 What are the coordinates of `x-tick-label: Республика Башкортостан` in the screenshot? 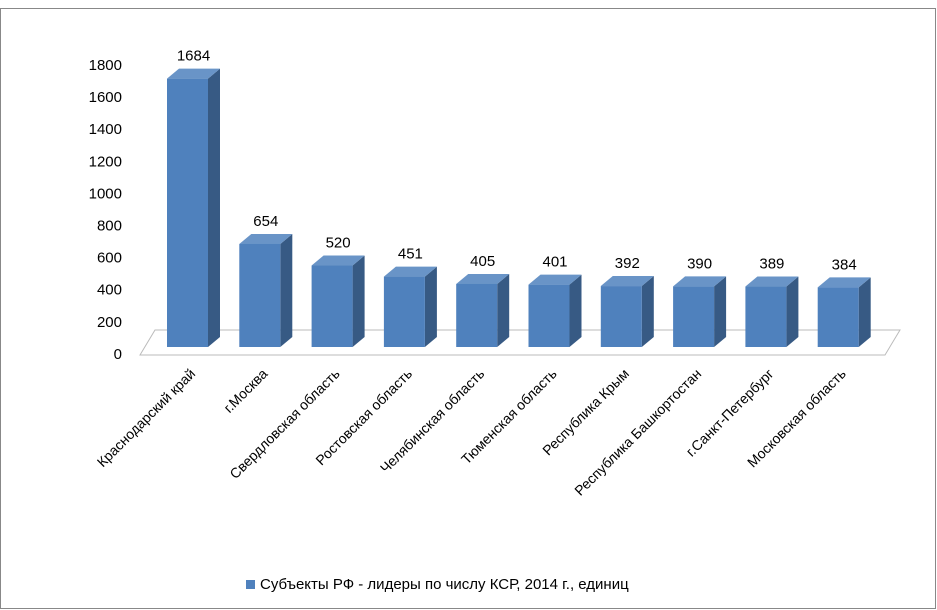 It's located at (637, 431).